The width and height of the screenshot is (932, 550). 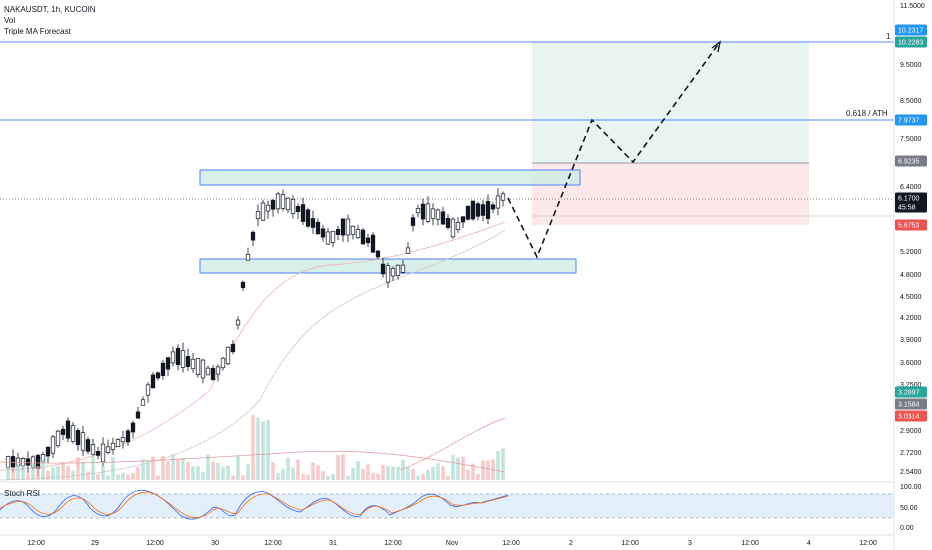 I want to click on stoch-rsi-label: Stoch RSI, so click(x=22, y=493).